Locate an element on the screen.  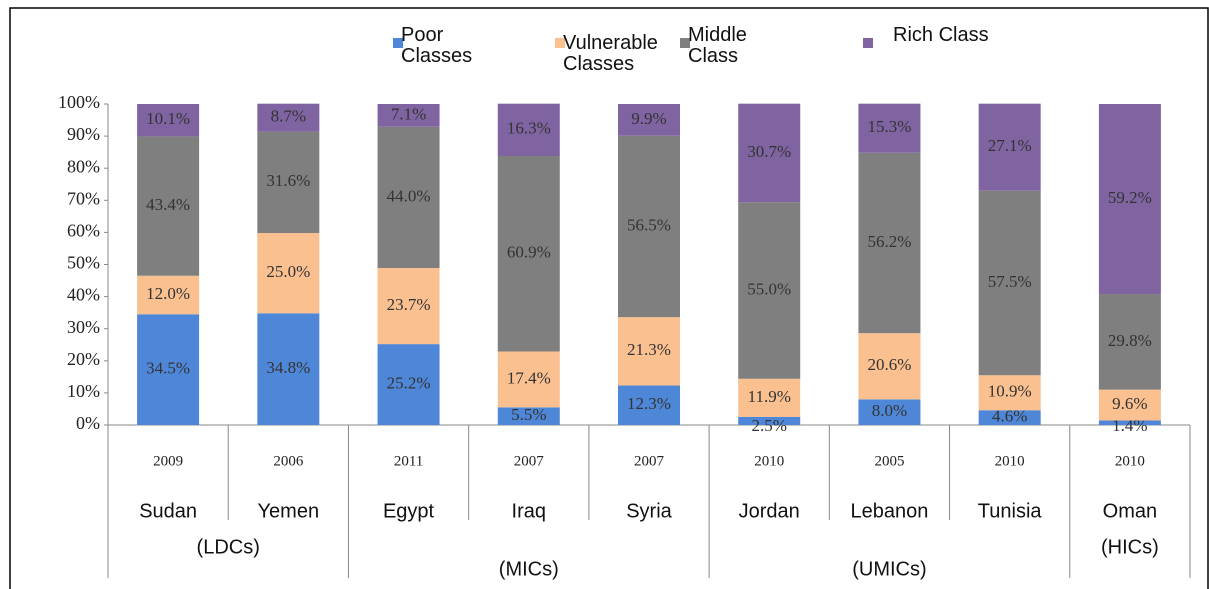
value-label: 9.9% is located at coordinates (648, 118).